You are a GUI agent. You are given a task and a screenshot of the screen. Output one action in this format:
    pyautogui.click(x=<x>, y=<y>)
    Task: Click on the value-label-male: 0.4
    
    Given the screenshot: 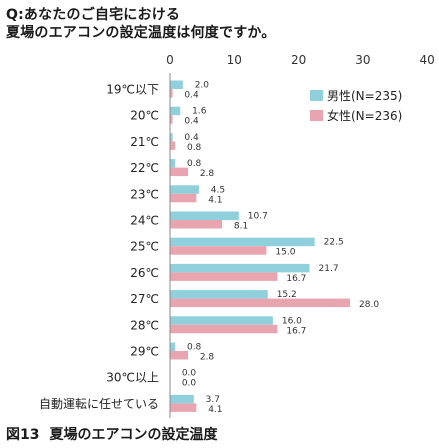 What is the action you would take?
    pyautogui.click(x=191, y=138)
    